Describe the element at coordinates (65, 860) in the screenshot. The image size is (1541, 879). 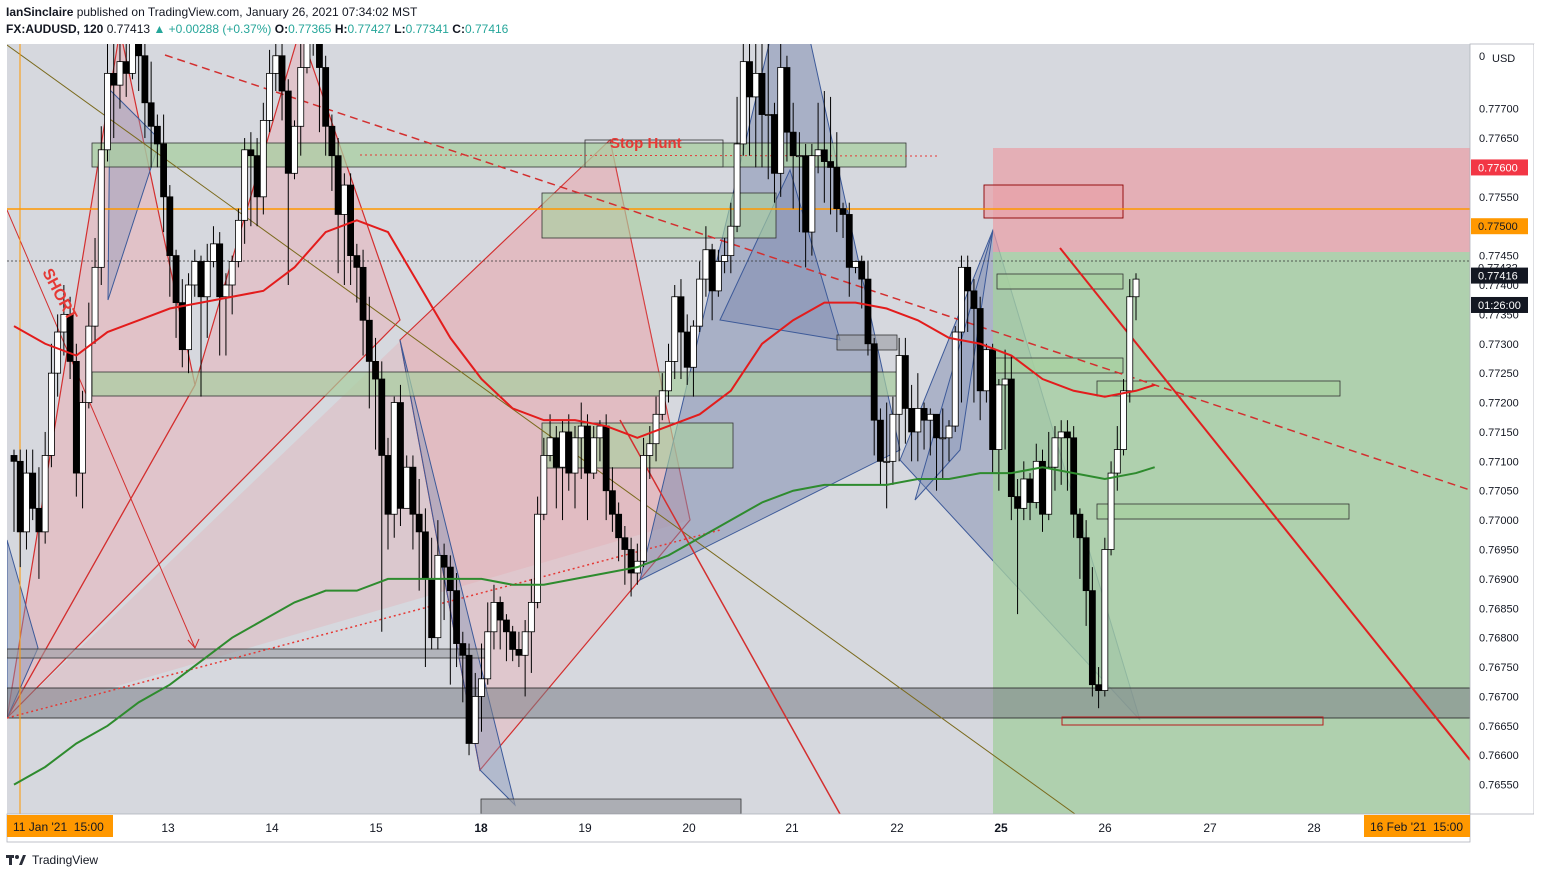
I see `footer-brand: TradingView` at that location.